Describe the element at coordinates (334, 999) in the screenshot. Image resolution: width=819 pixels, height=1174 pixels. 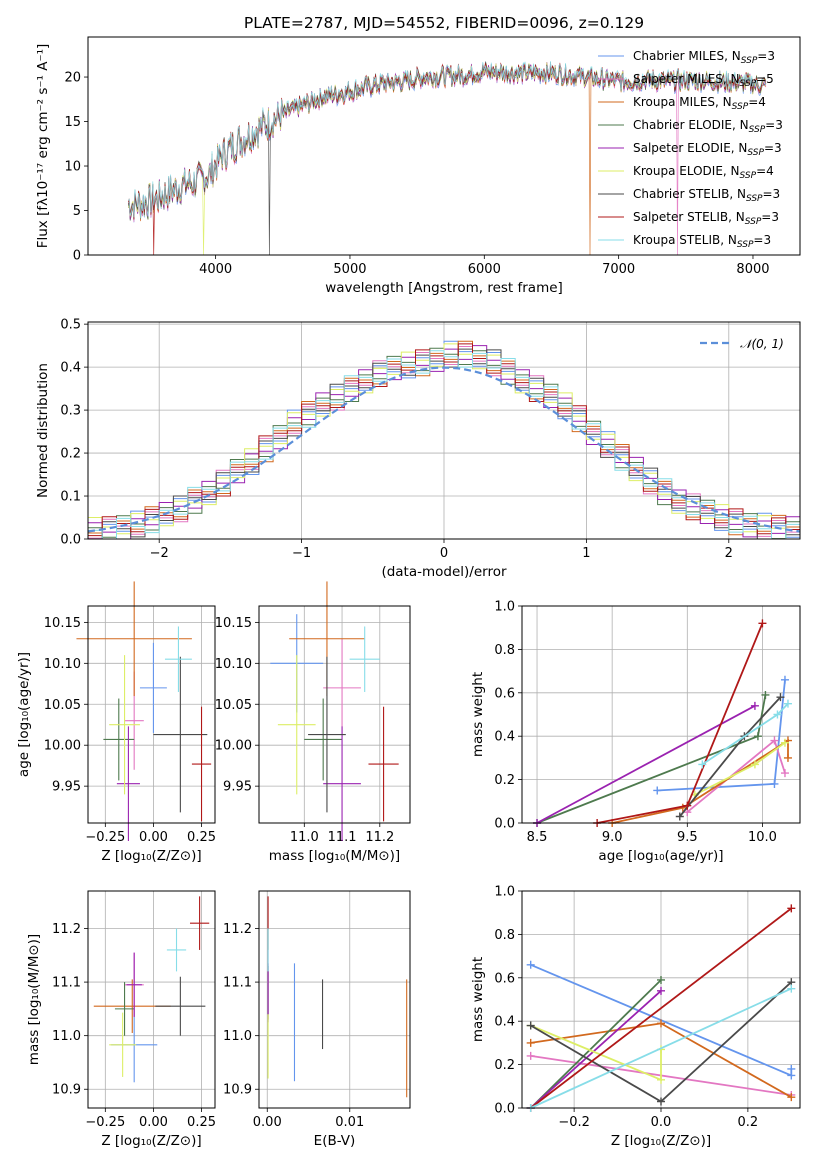
I see `mass_vs_ebv-frame` at that location.